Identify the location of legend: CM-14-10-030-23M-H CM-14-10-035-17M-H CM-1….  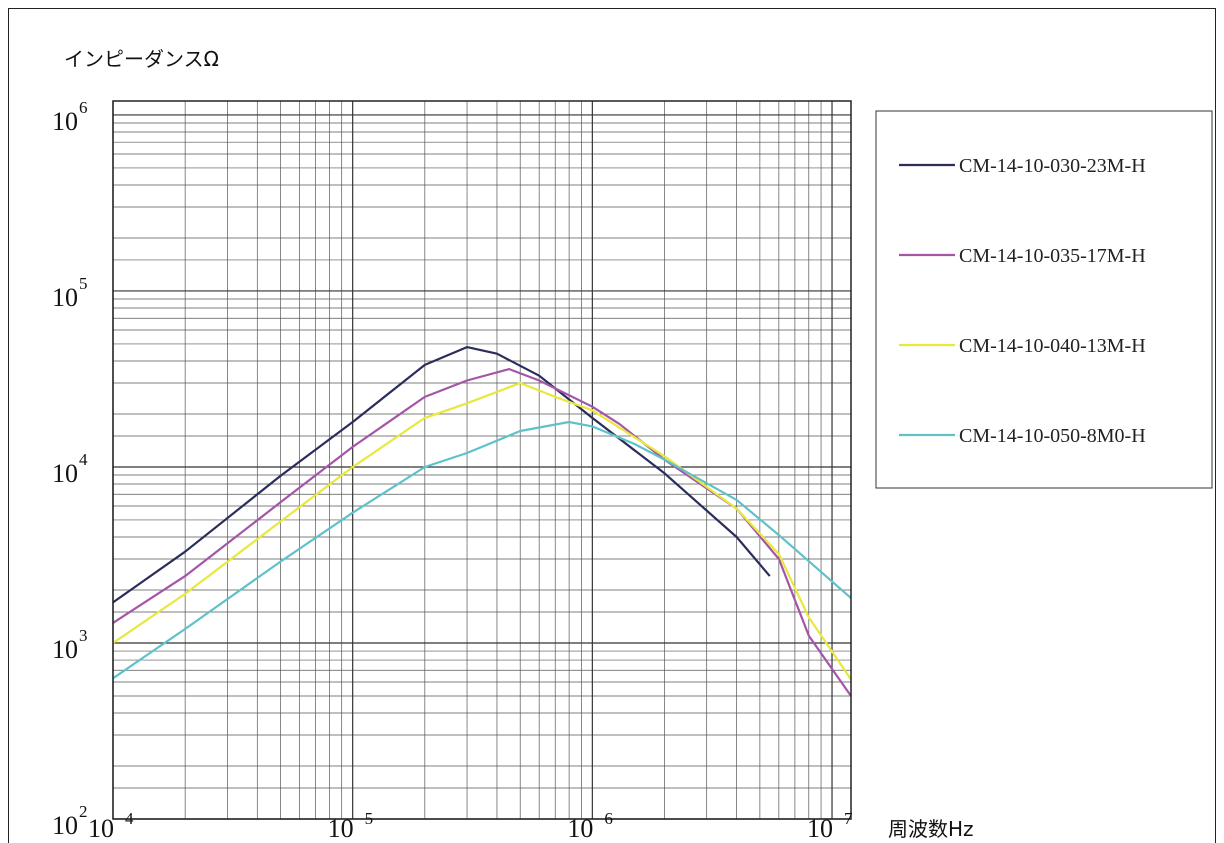
(1044, 299).